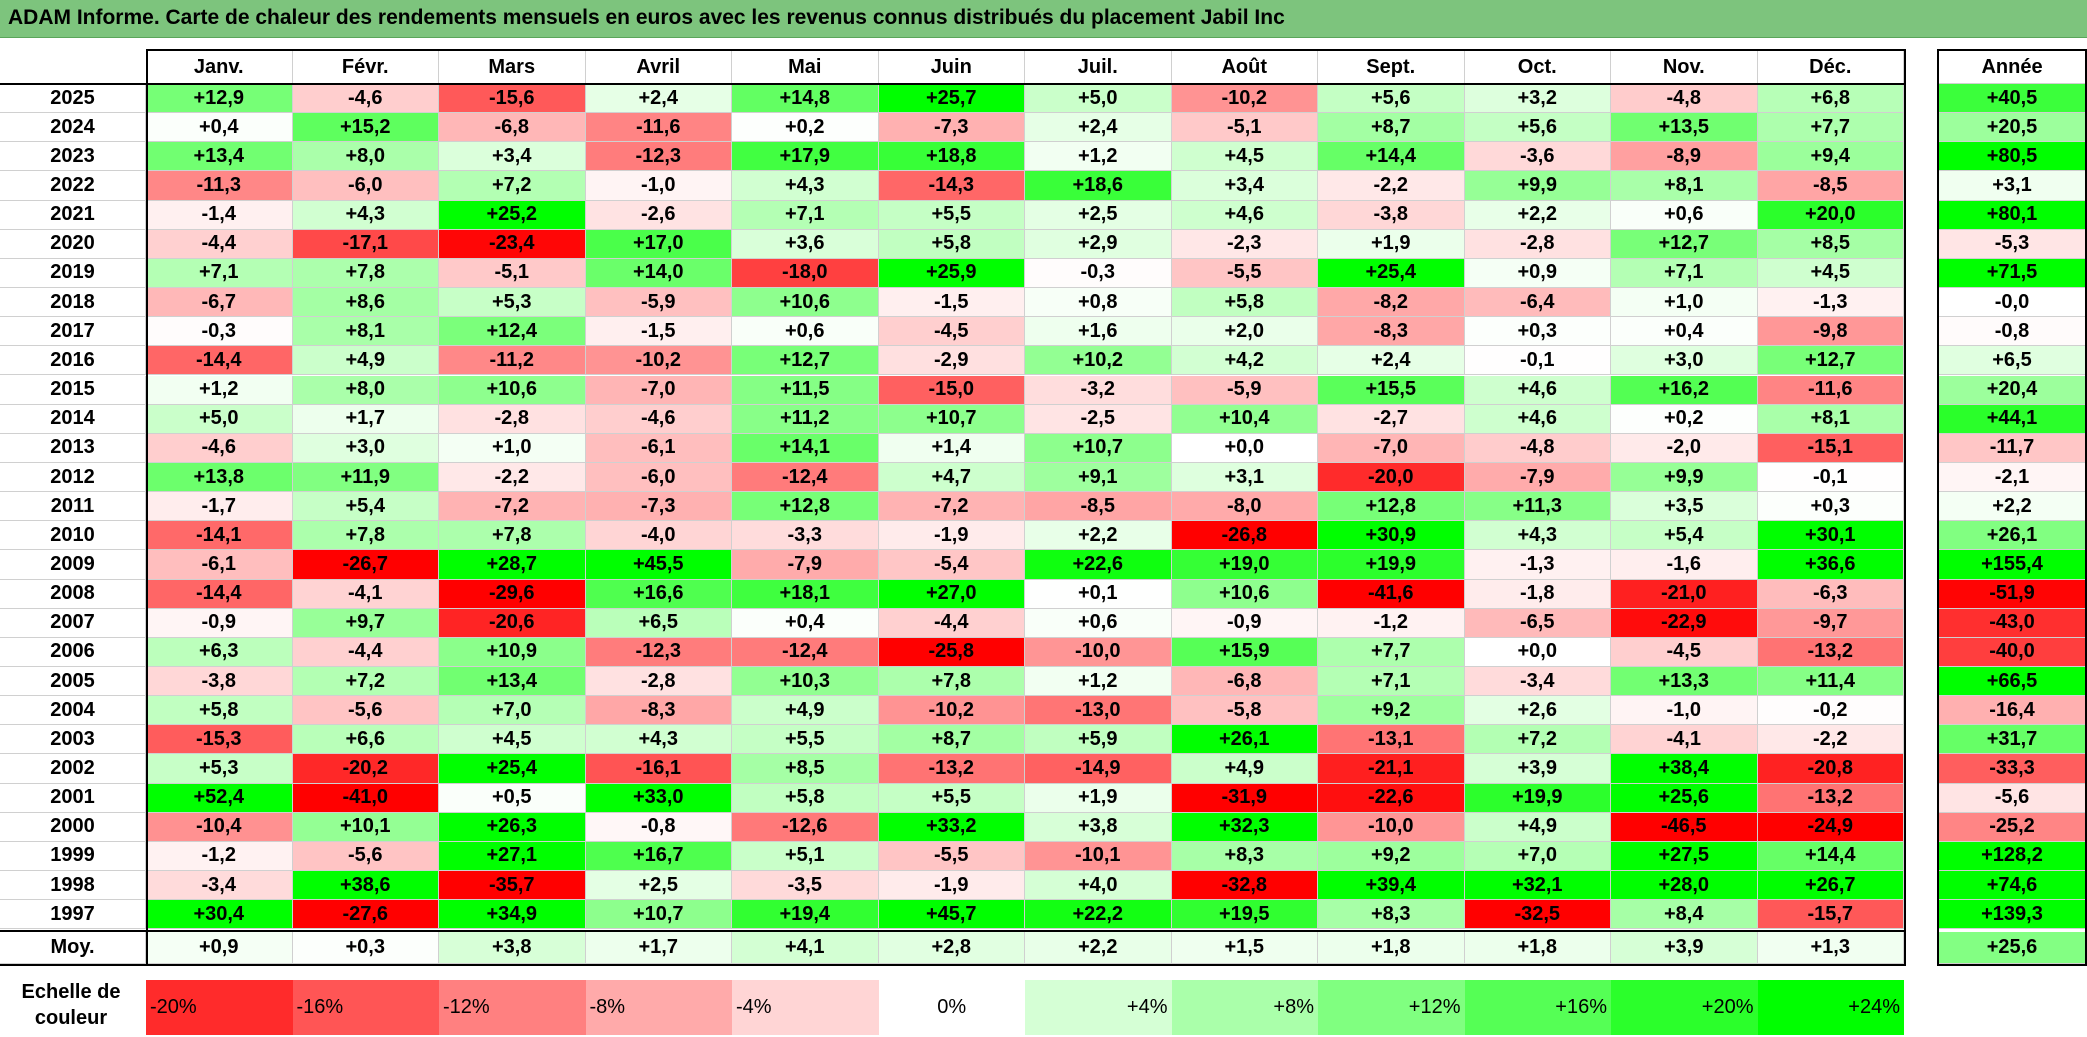  What do you see at coordinates (1830, 594) in the screenshot?
I see `heatmap-cell: -6,3` at bounding box center [1830, 594].